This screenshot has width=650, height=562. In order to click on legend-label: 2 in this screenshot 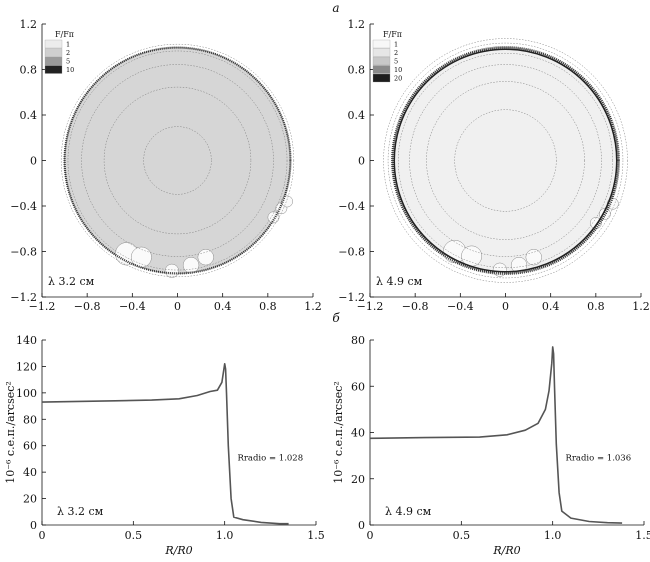, I will do `click(68, 53)`.